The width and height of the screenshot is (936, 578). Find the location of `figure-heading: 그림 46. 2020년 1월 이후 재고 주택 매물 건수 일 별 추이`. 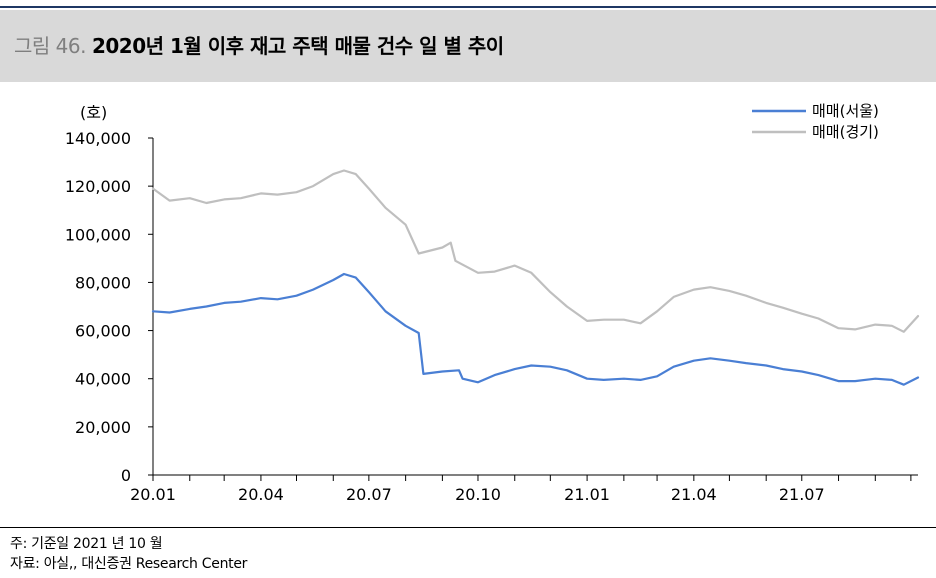

figure-heading: 그림 46. 2020년 1월 이후 재고 주택 매물 건수 일 별 추이 is located at coordinates (259, 44).